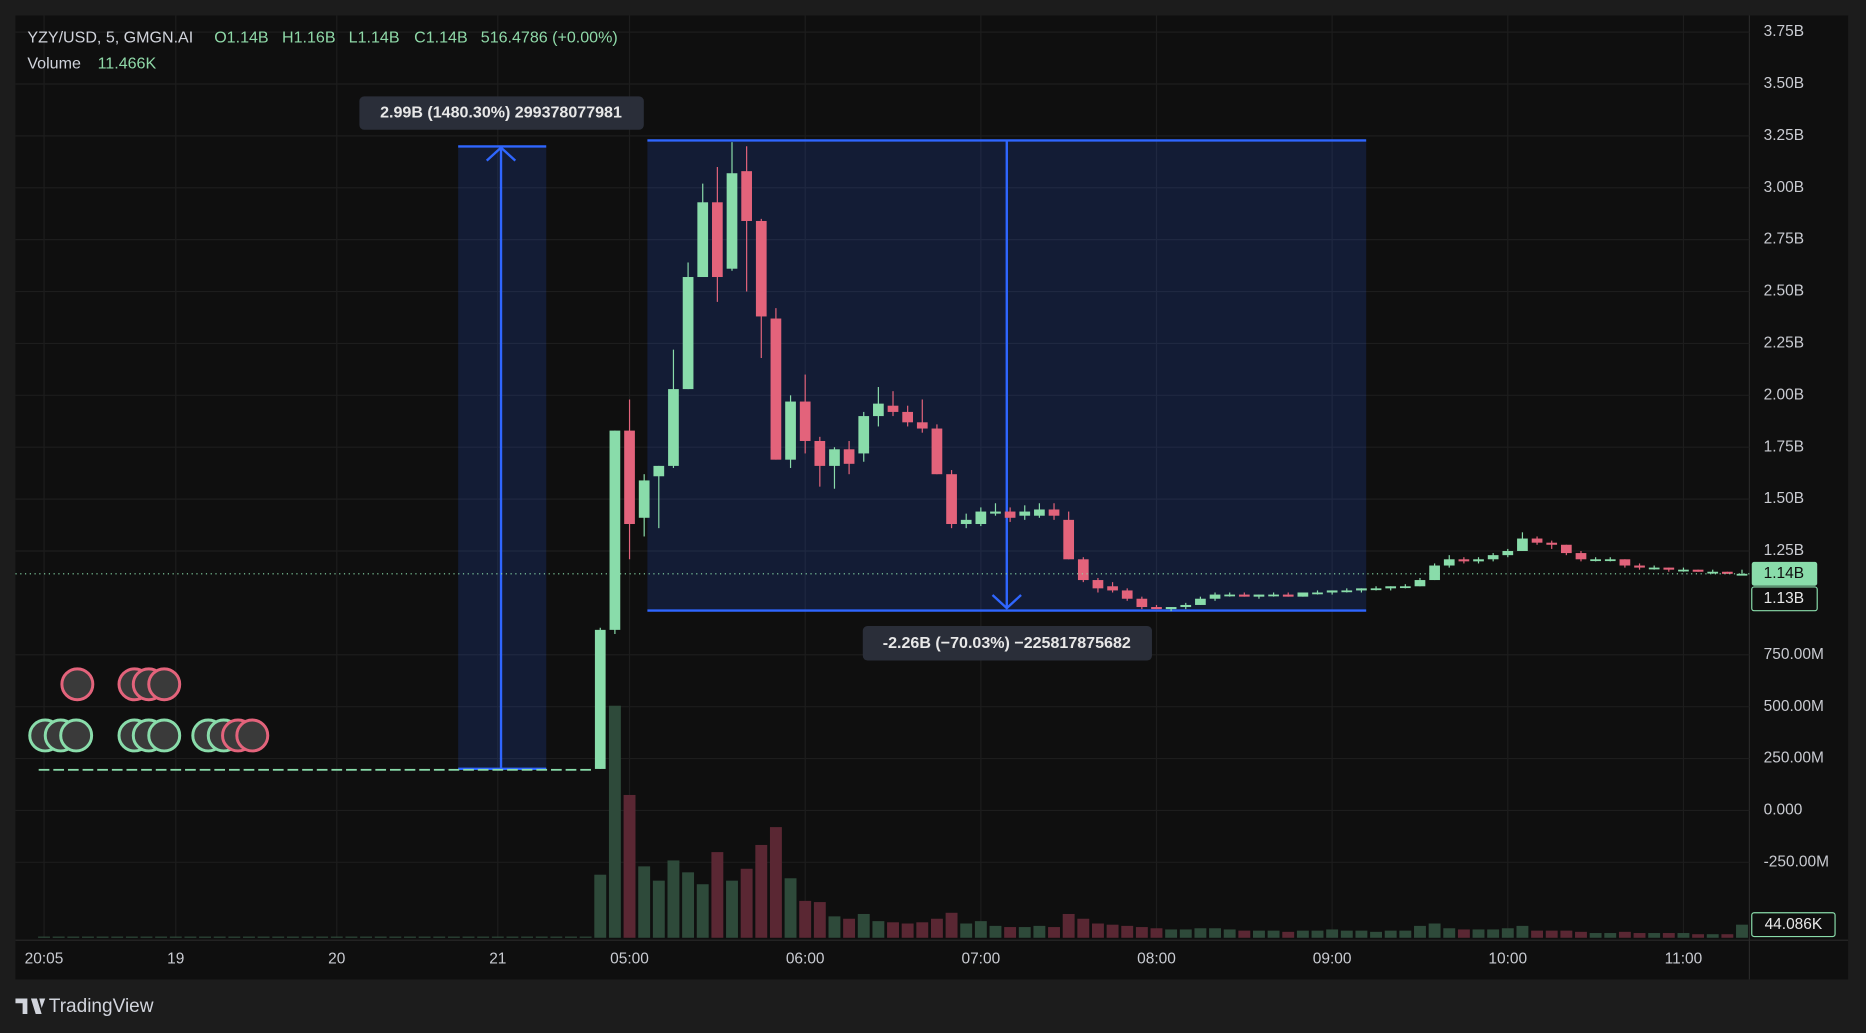 Image resolution: width=1866 pixels, height=1033 pixels. Describe the element at coordinates (501, 113) in the screenshot. I see `measure-label-box` at that location.